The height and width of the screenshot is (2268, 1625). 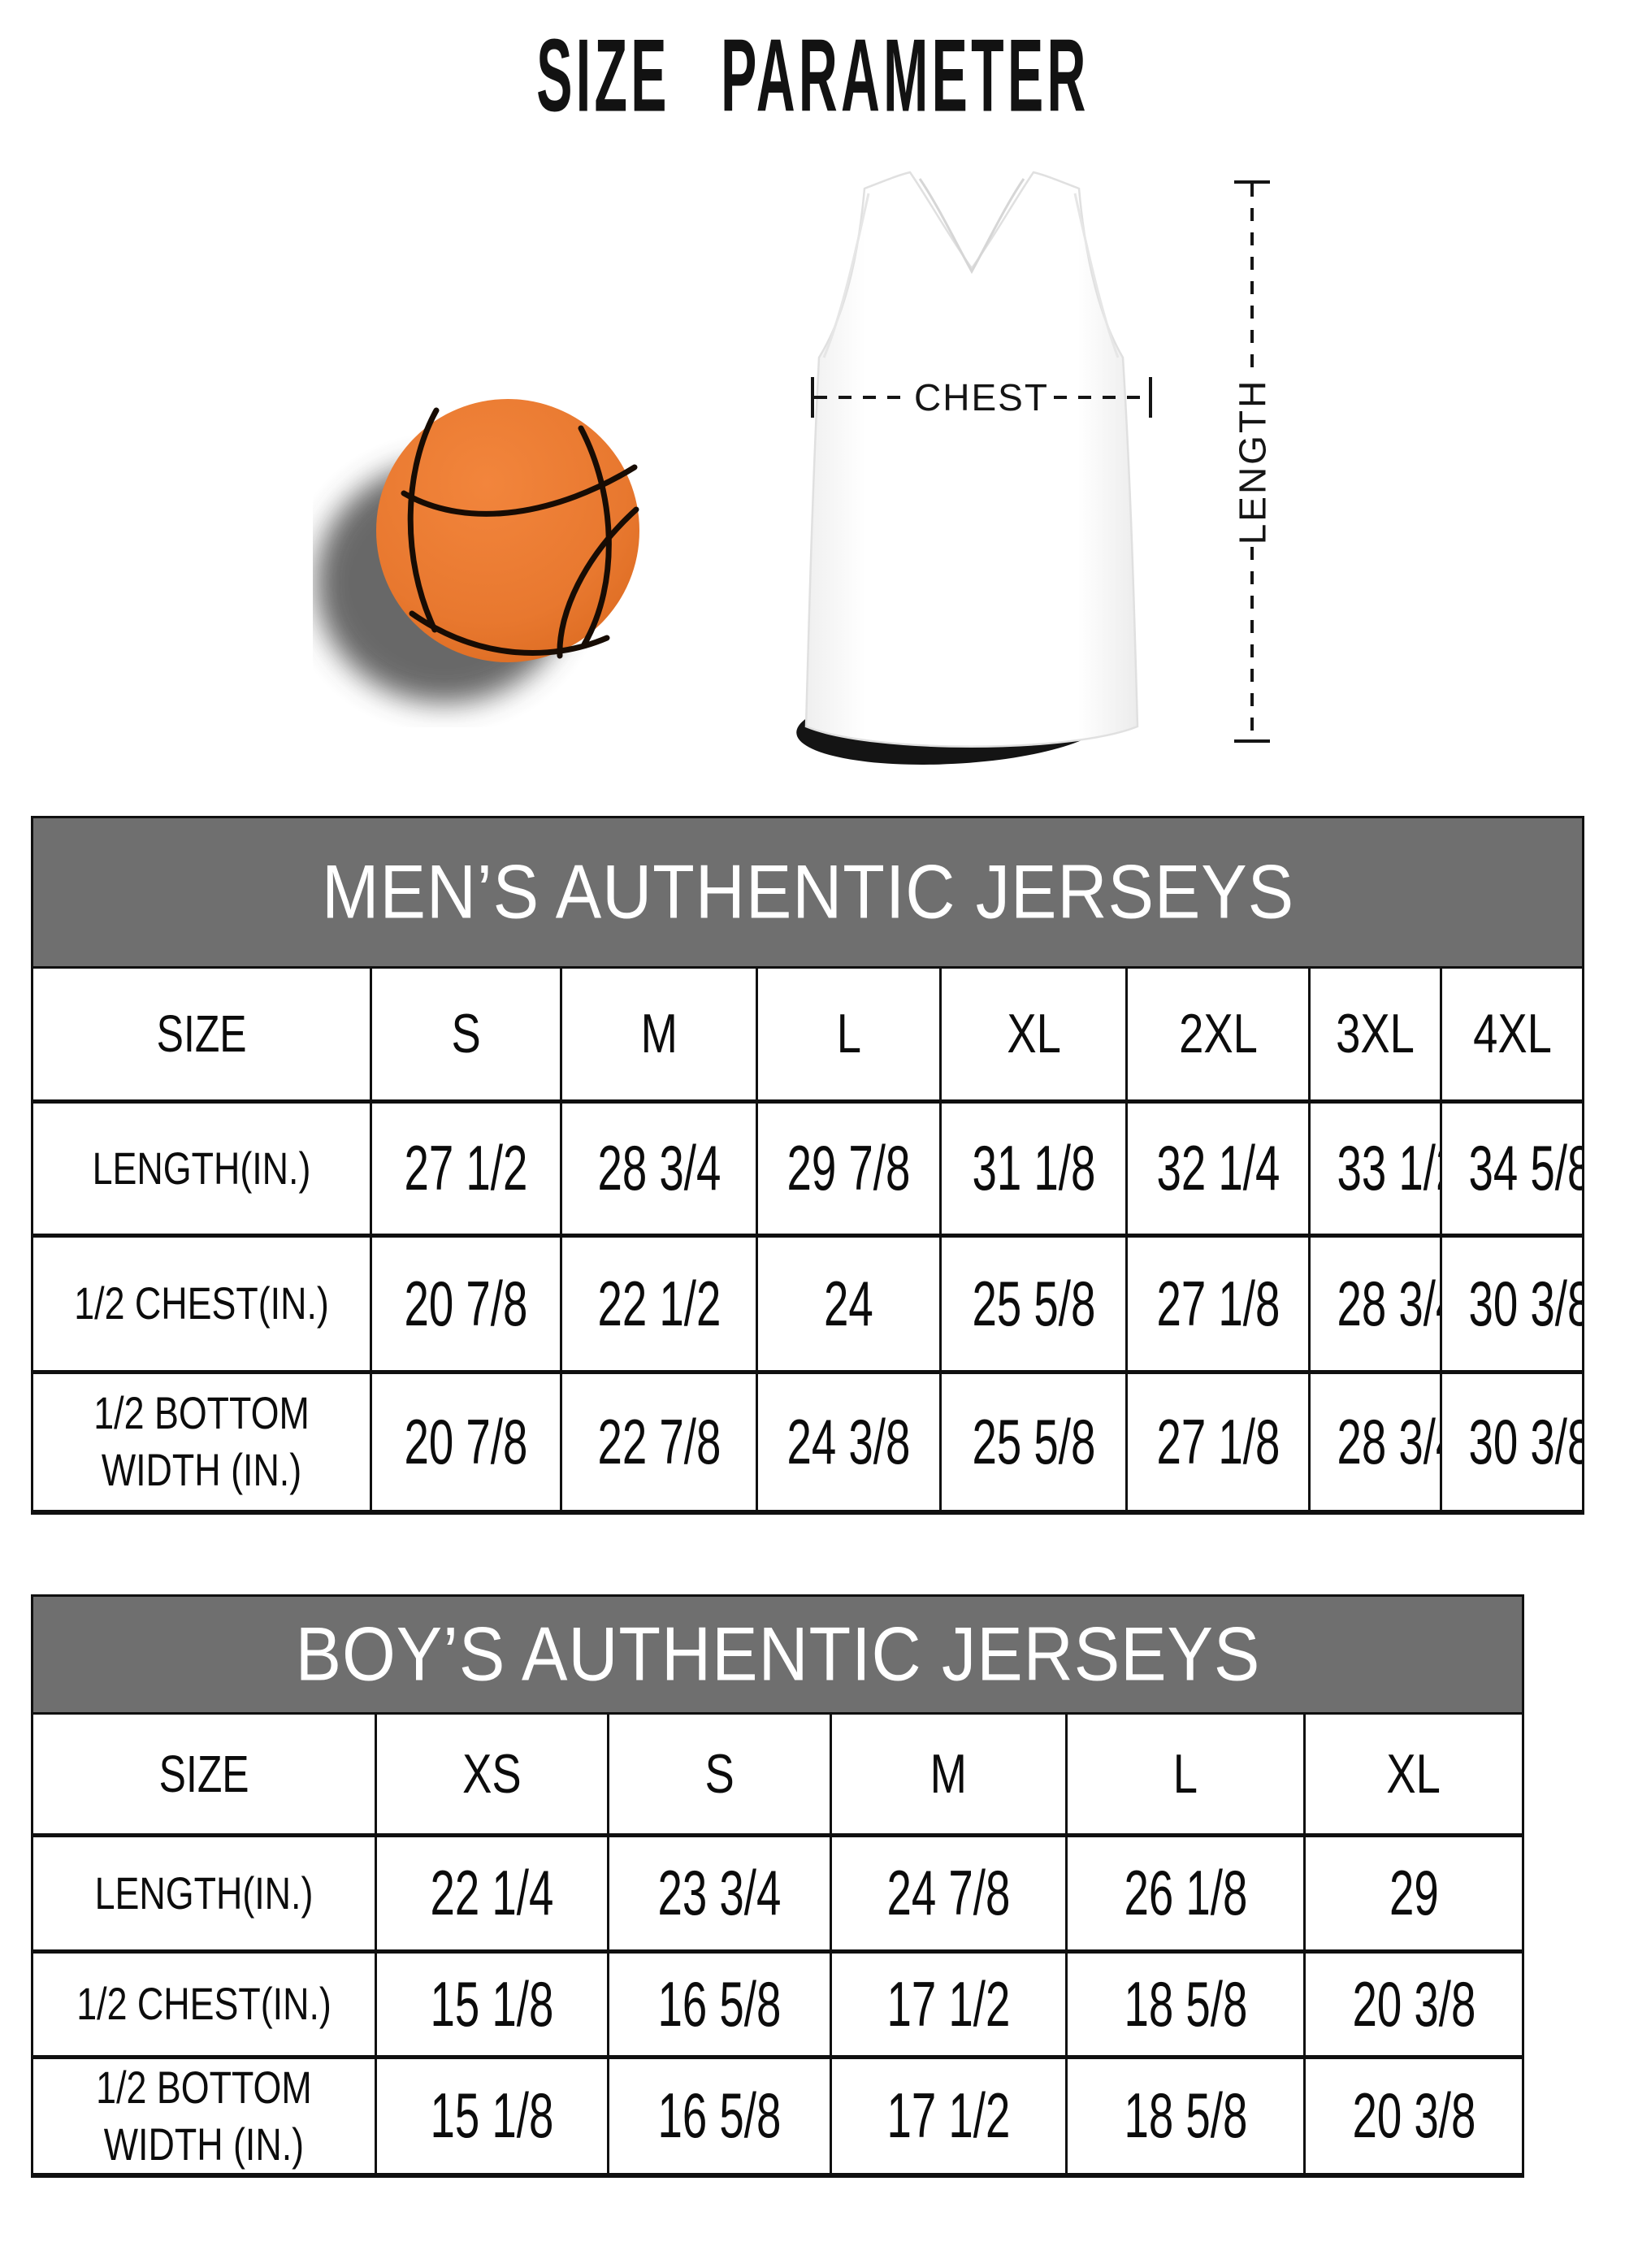 I want to click on chest-dash-right, so click(x=1101, y=397).